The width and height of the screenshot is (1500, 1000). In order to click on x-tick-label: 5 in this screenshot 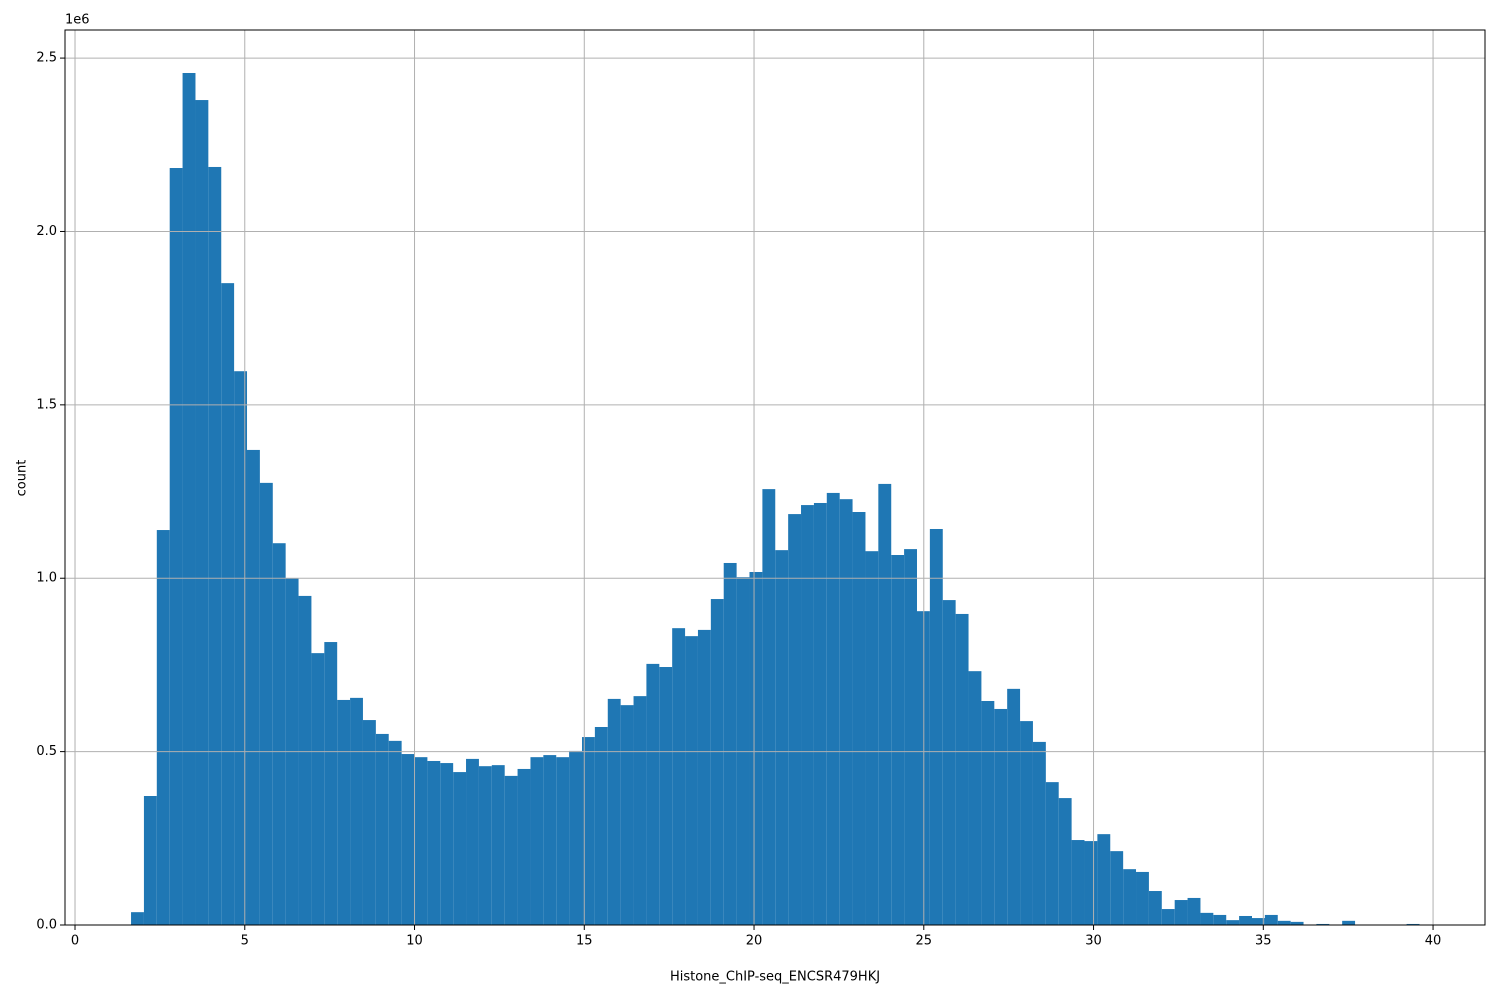, I will do `click(245, 941)`.